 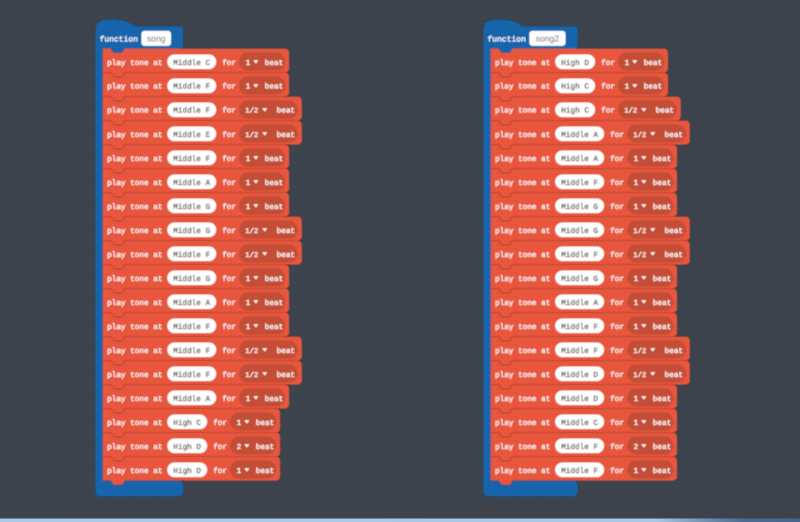 What do you see at coordinates (575, 111) in the screenshot?
I see `svg-text: High C` at bounding box center [575, 111].